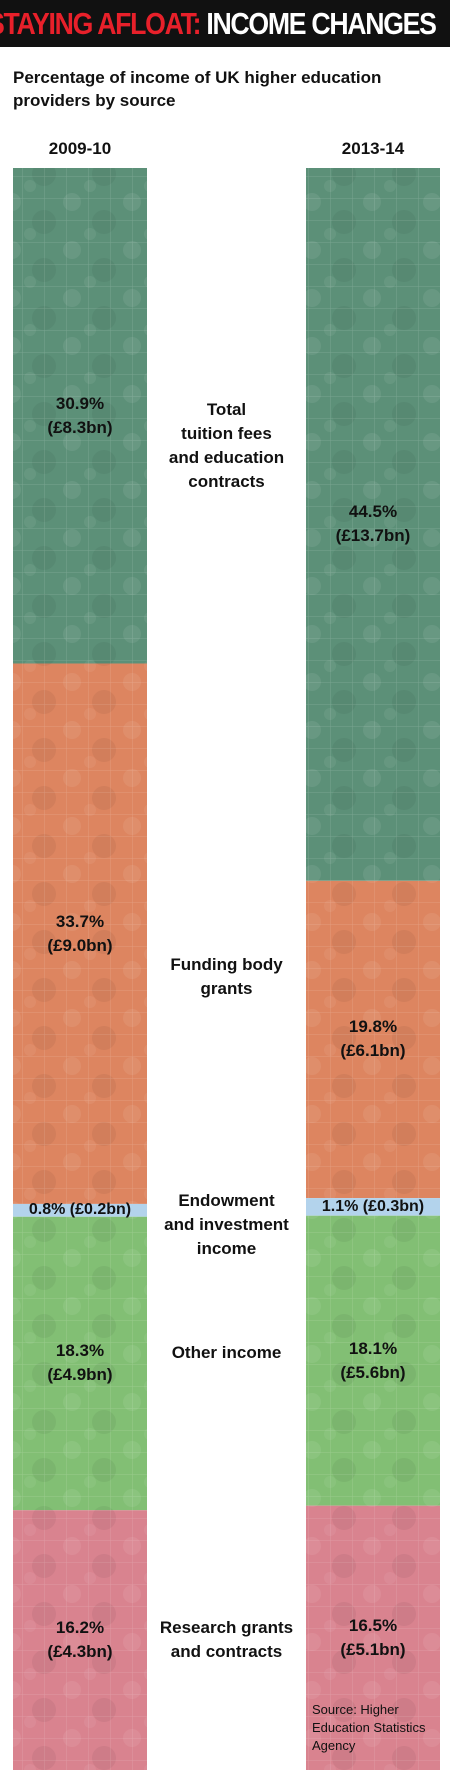 The width and height of the screenshot is (450, 1779). I want to click on category-label-tuition: Total tuition fees and education contracts, so click(226, 445).